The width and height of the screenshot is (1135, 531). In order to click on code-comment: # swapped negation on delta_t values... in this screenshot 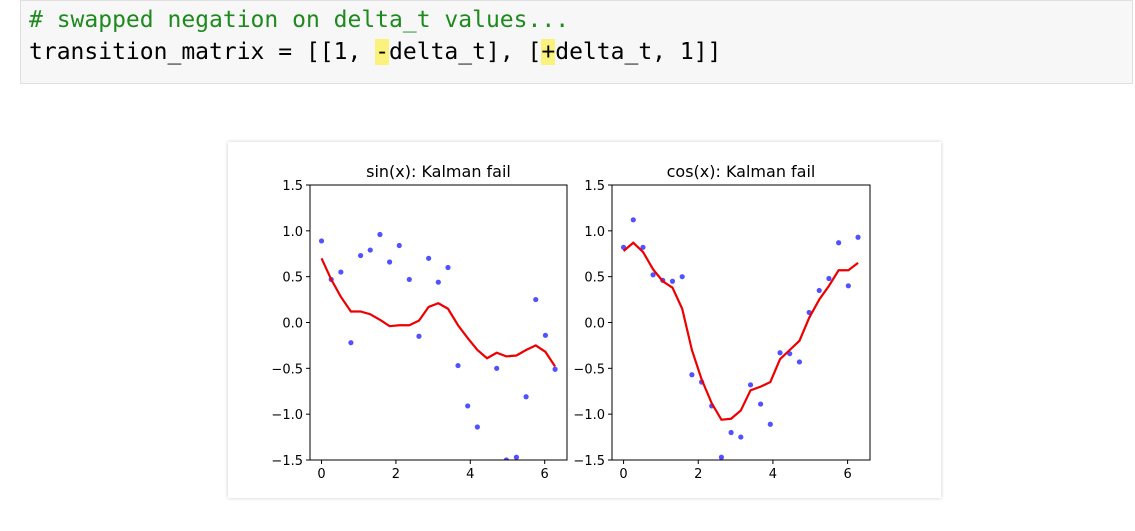, I will do `click(299, 20)`.